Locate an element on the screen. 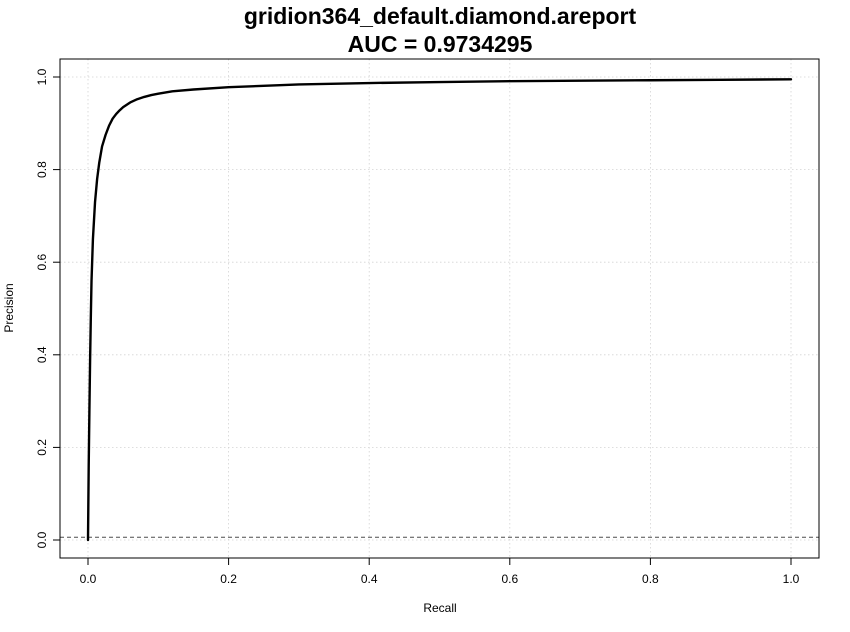 This screenshot has height=632, width=850. y-tick-label: 0.2 is located at coordinates (42, 447).